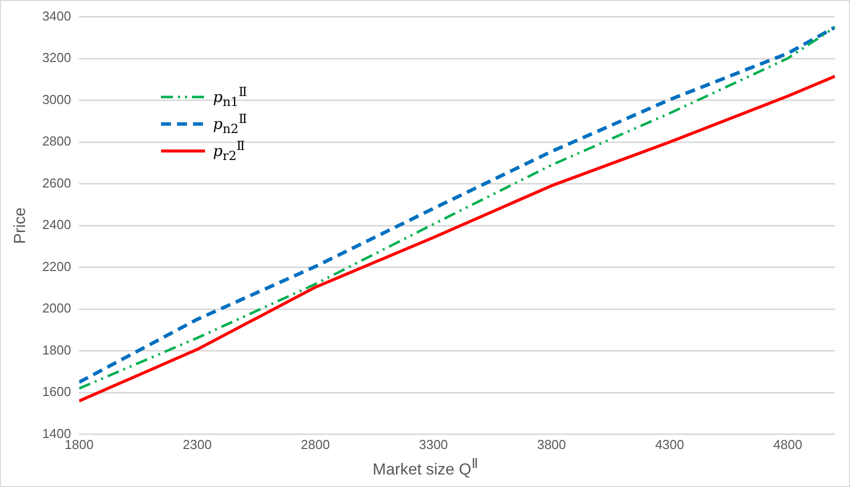 Image resolution: width=850 pixels, height=487 pixels. What do you see at coordinates (57, 99) in the screenshot?
I see `y-tick-label: 3000` at bounding box center [57, 99].